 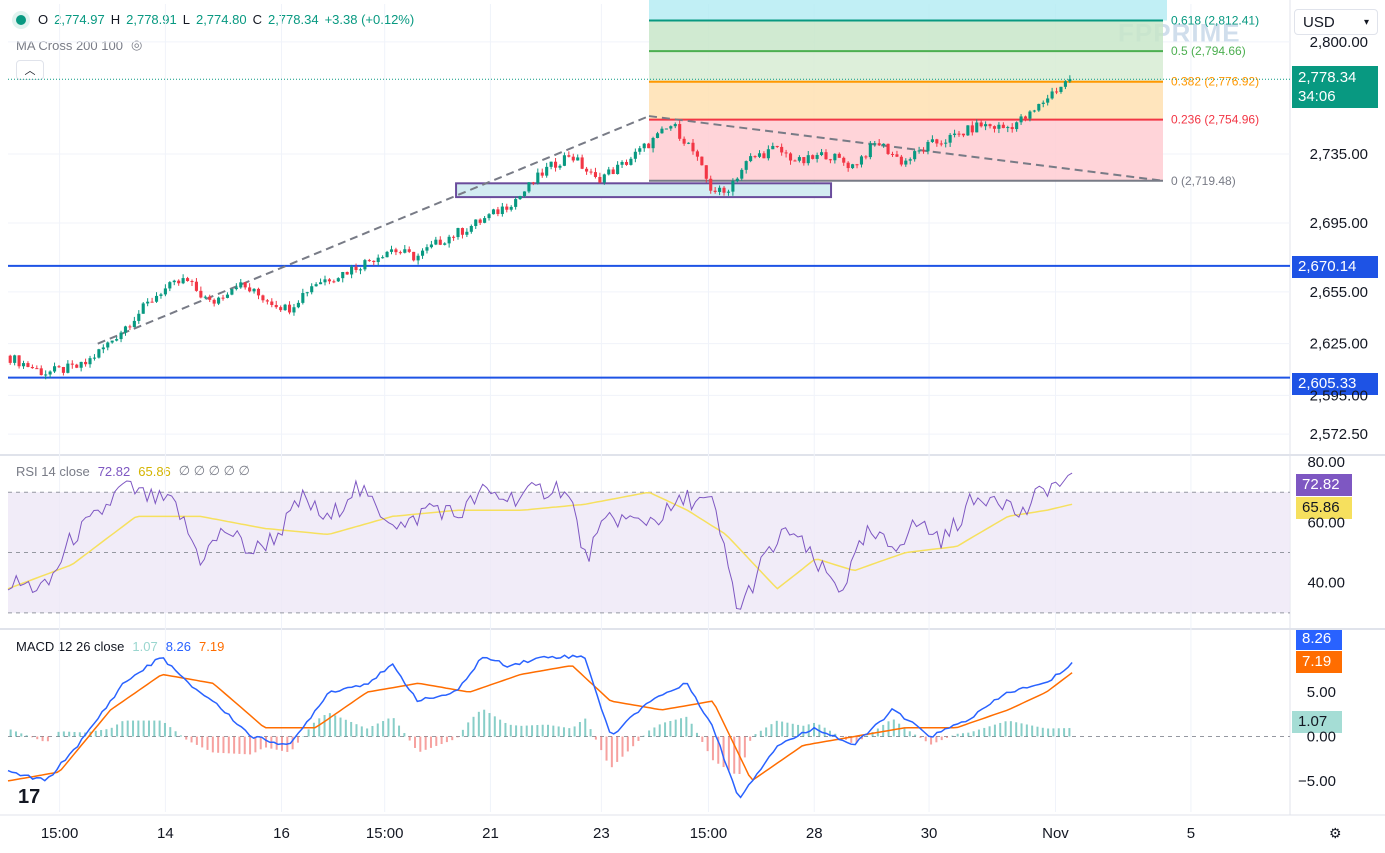 What do you see at coordinates (1324, 508) in the screenshot?
I see `rsi-ma-tag: 65.86` at bounding box center [1324, 508].